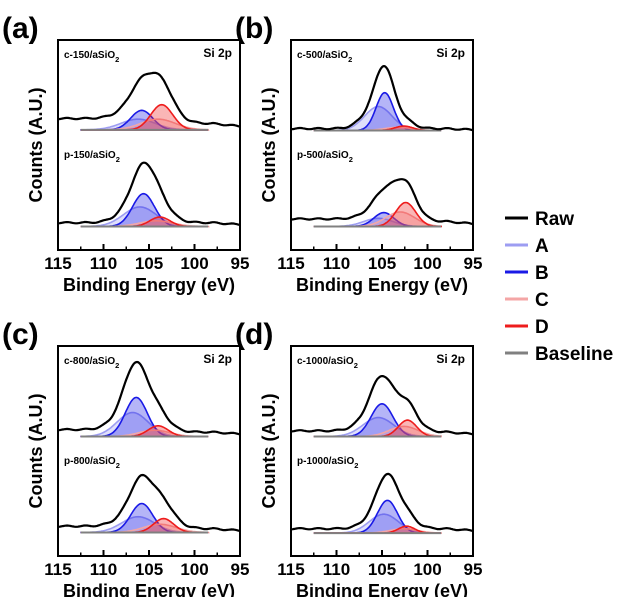 The height and width of the screenshot is (597, 633). Describe the element at coordinates (91, 363) in the screenshot. I see `sample-label: c-800/aSiO2` at that location.